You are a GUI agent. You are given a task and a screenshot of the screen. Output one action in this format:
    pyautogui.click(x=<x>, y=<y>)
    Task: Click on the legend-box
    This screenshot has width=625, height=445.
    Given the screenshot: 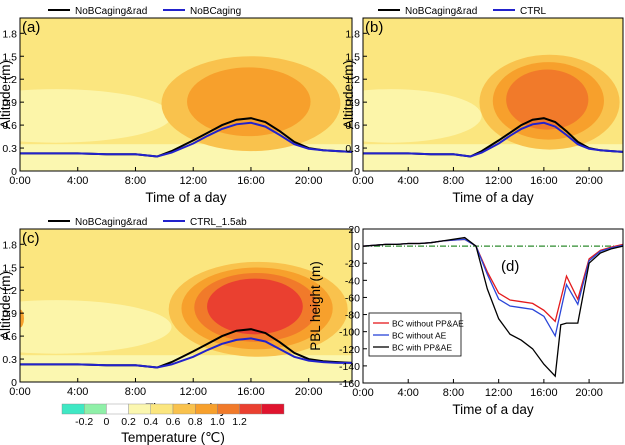 What is the action you would take?
    pyautogui.click(x=415, y=334)
    